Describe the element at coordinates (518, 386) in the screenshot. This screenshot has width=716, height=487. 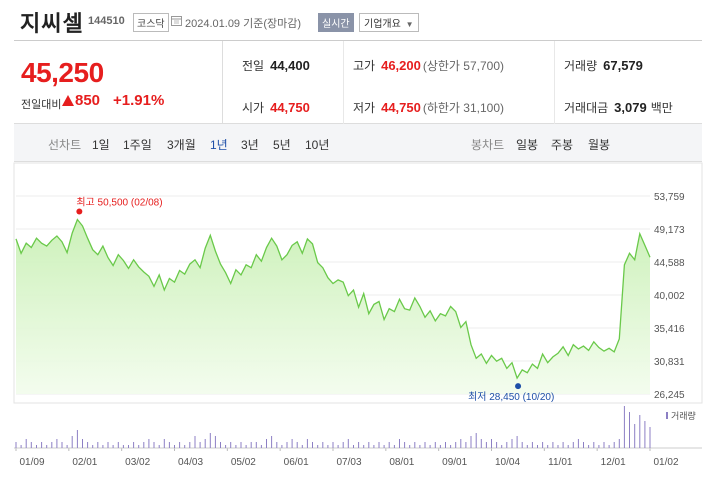
I see `low-marker` at that location.